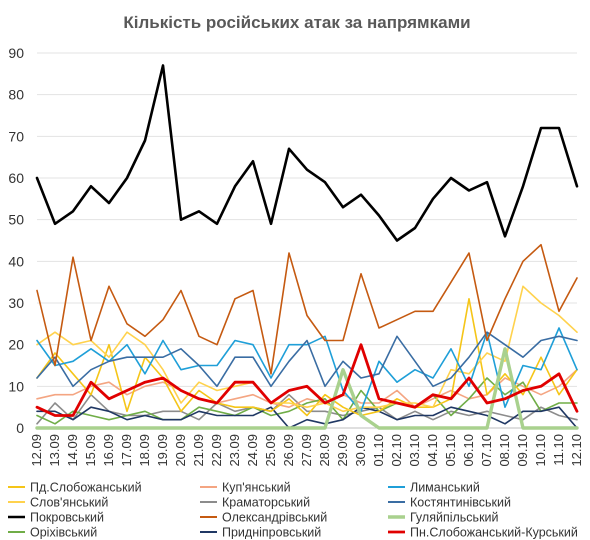 The height and width of the screenshot is (540, 590). Describe the element at coordinates (20, 428) in the screenshot. I see `y-tick-label: 0` at that location.